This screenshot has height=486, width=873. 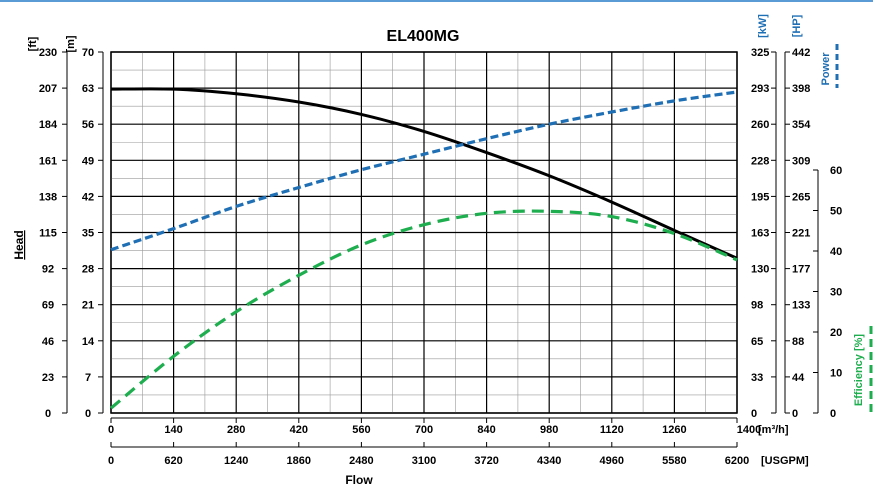 I want to click on power-hp-tick-label: 177, so click(x=801, y=270).